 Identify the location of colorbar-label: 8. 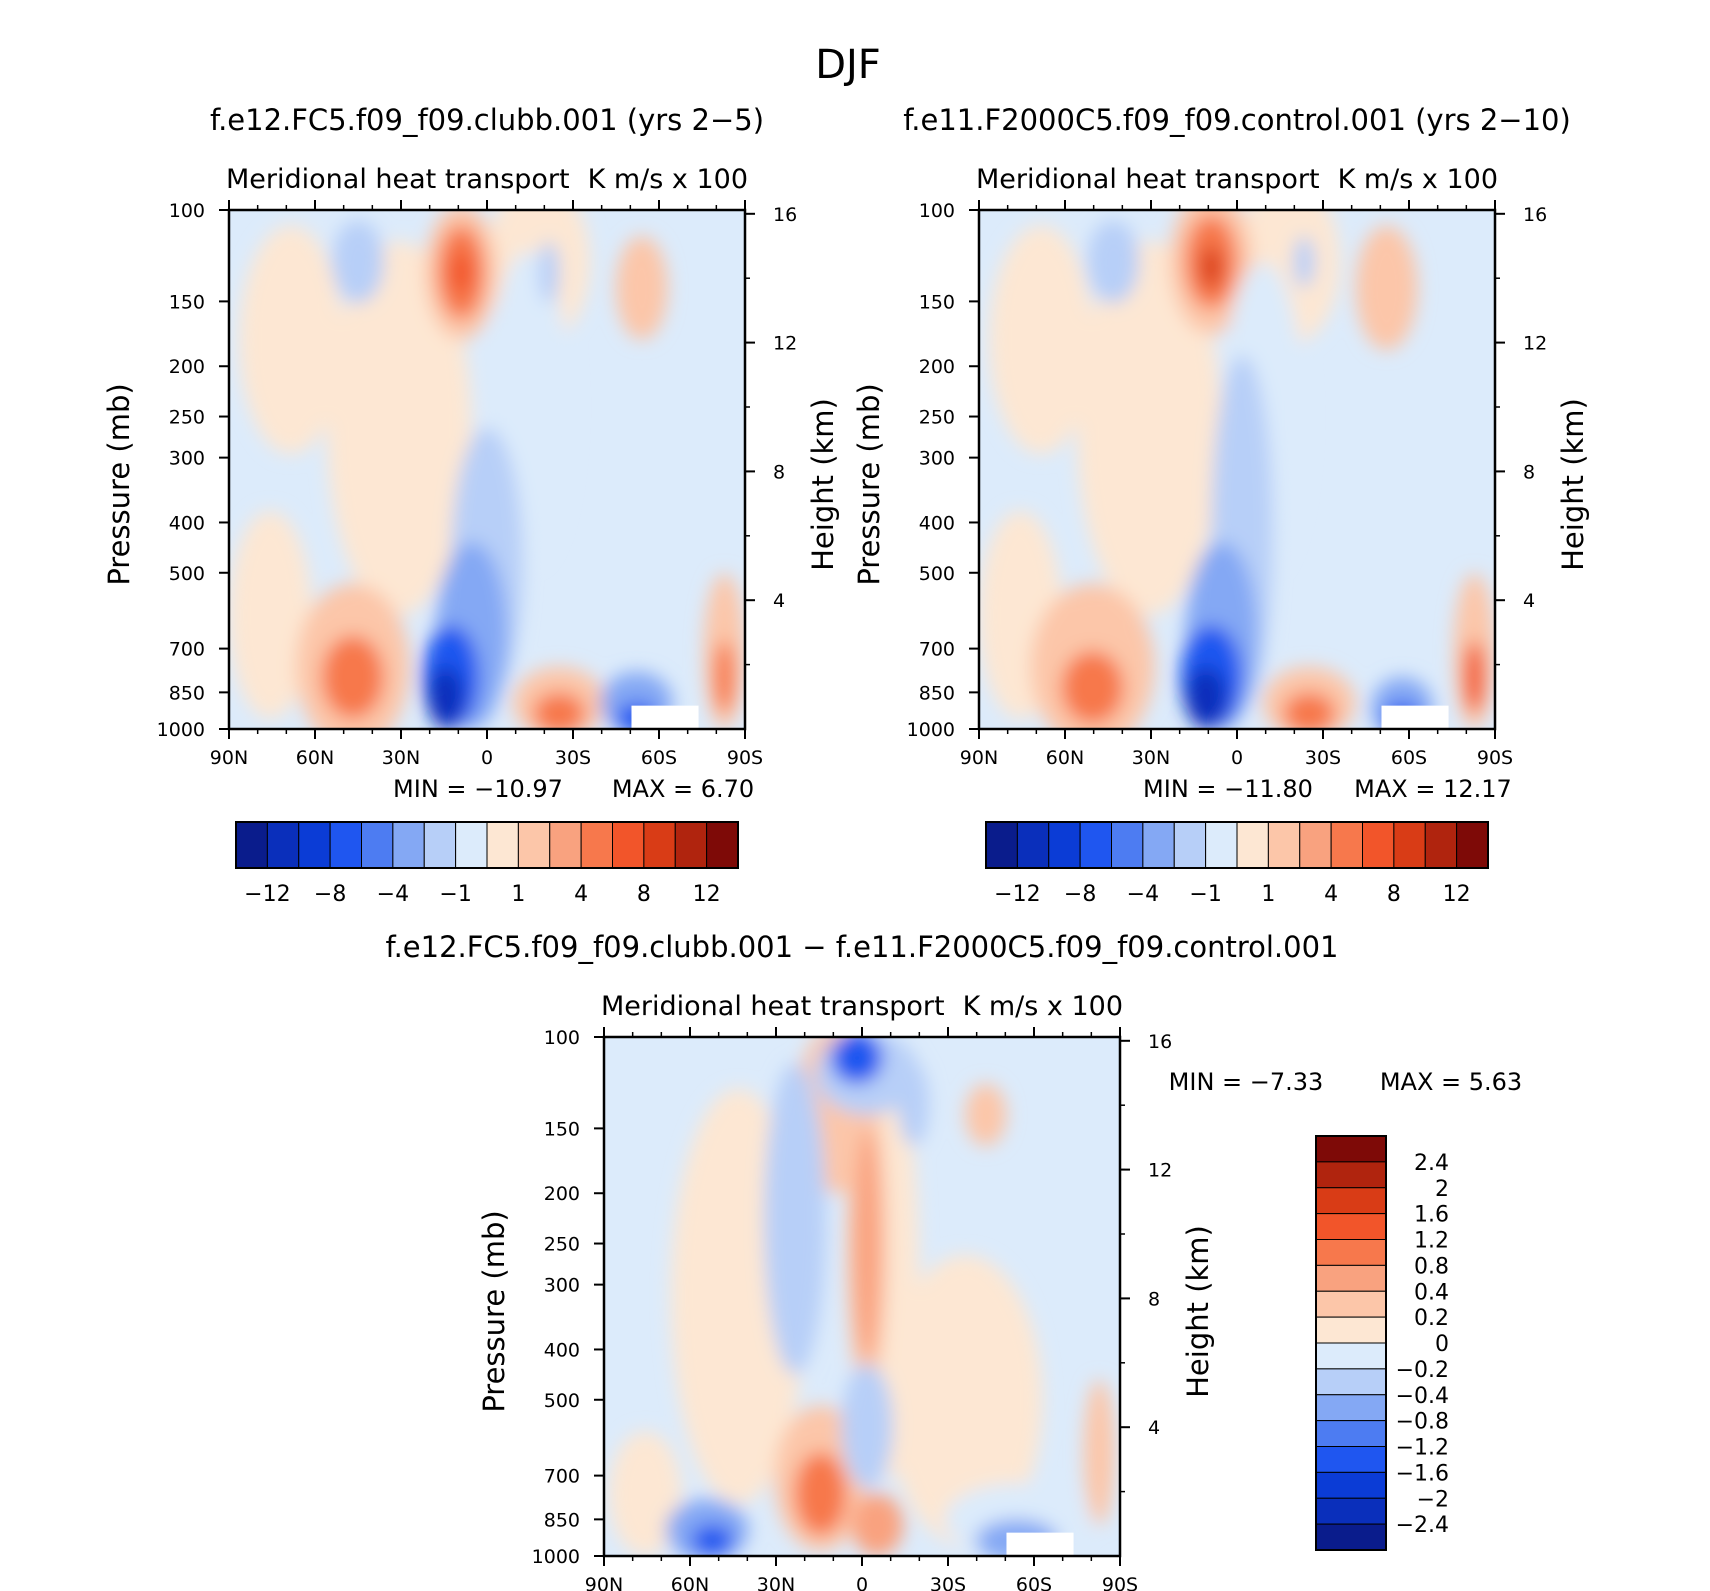
(1394, 894).